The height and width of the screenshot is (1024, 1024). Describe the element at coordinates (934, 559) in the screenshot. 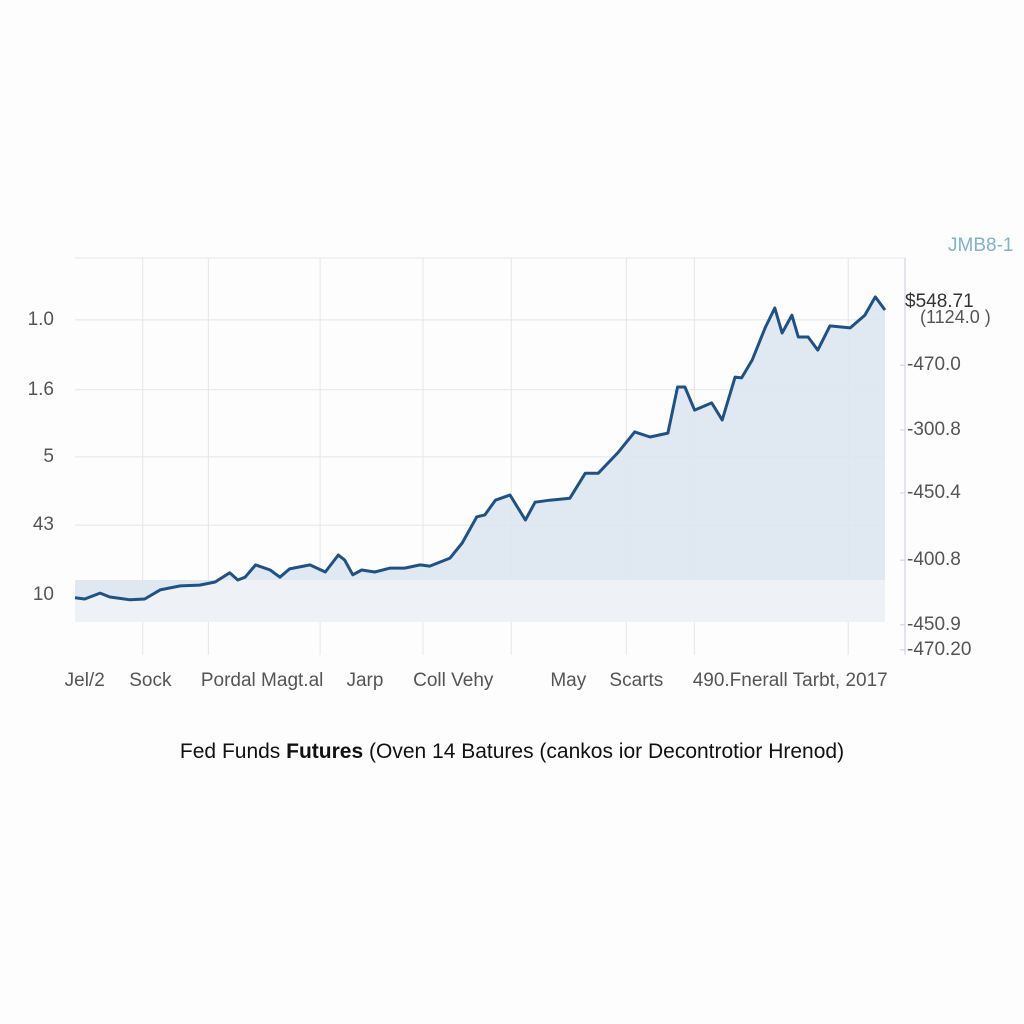

I see `y2-tick-label: -400.8` at that location.